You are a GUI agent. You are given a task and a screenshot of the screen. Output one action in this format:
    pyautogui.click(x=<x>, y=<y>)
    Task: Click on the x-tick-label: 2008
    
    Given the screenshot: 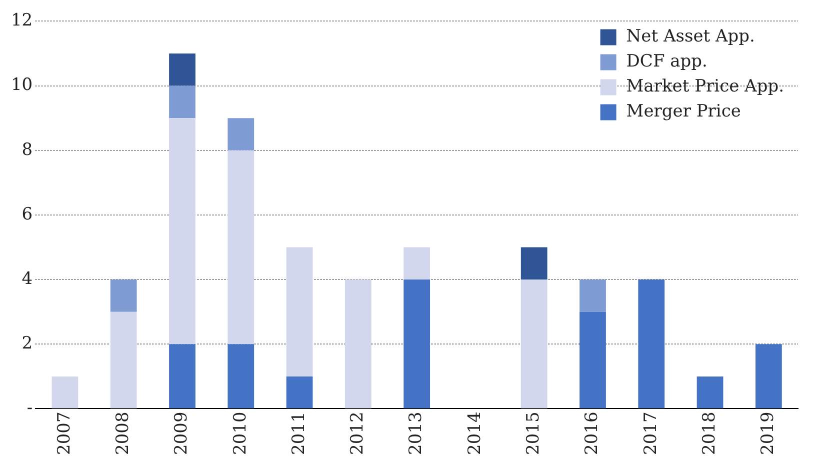 What is the action you would take?
    pyautogui.click(x=123, y=433)
    